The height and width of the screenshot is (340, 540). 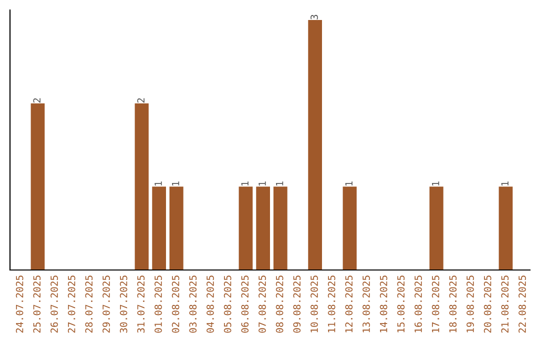 What do you see at coordinates (314, 17) in the screenshot?
I see `data-label: 3` at bounding box center [314, 17].